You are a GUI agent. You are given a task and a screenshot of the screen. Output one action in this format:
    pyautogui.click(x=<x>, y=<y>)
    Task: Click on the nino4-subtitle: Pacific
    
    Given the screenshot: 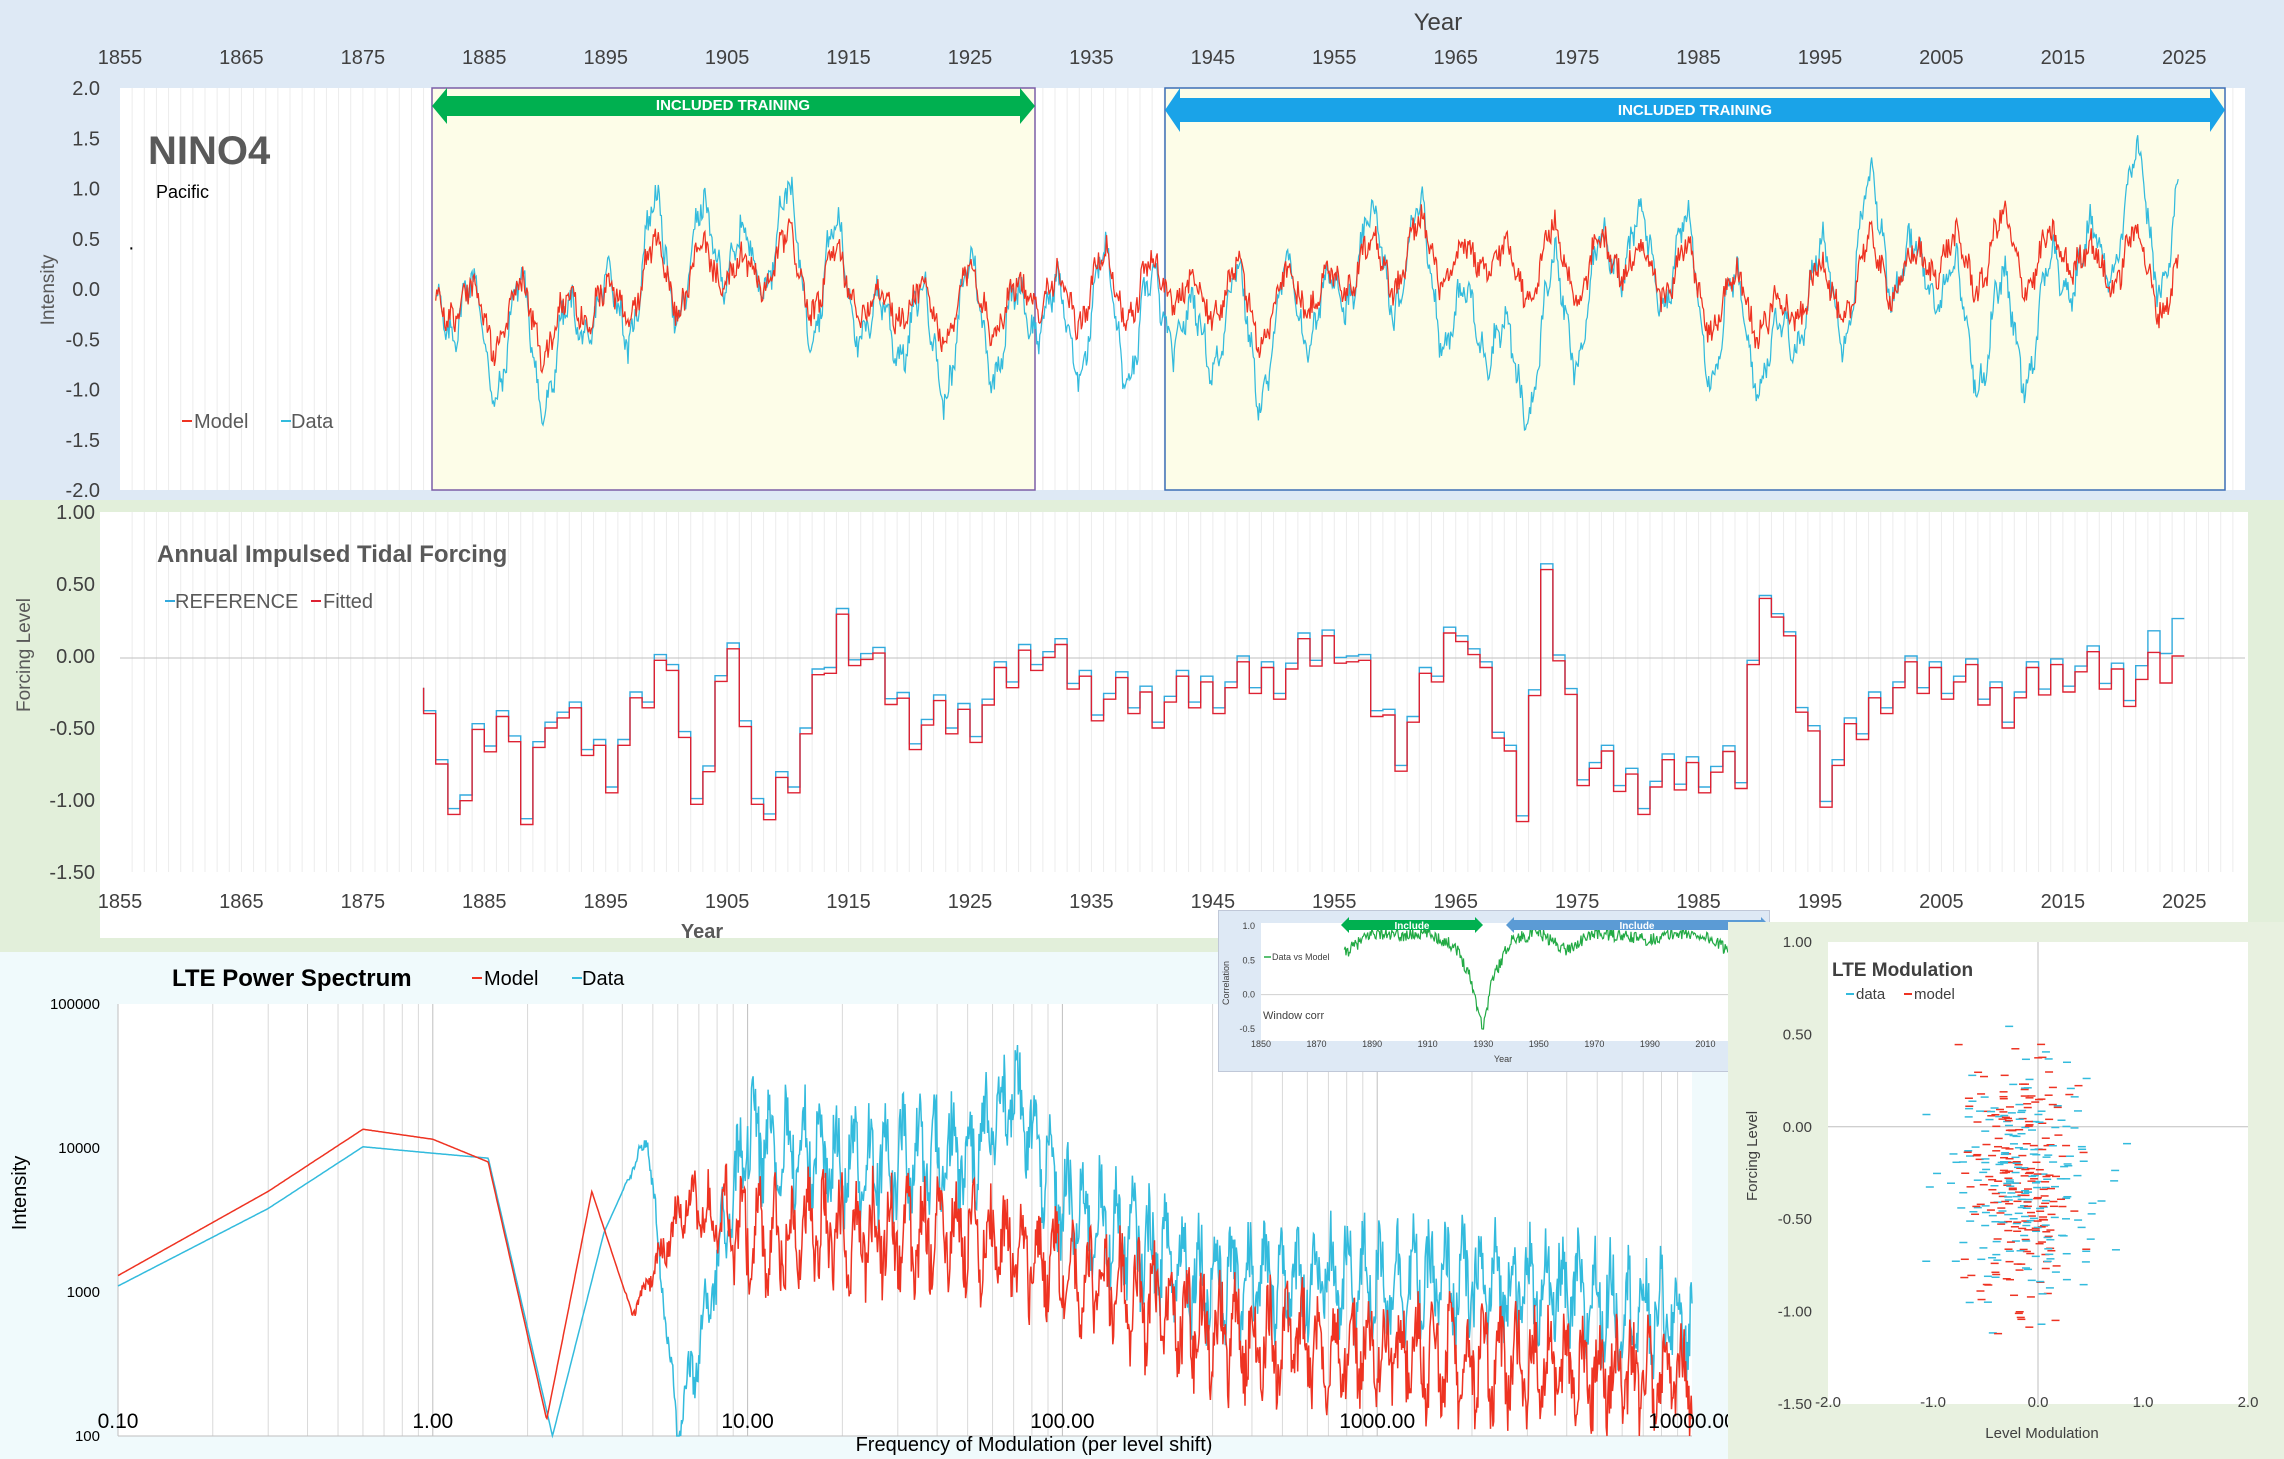 What is the action you would take?
    pyautogui.click(x=182, y=192)
    